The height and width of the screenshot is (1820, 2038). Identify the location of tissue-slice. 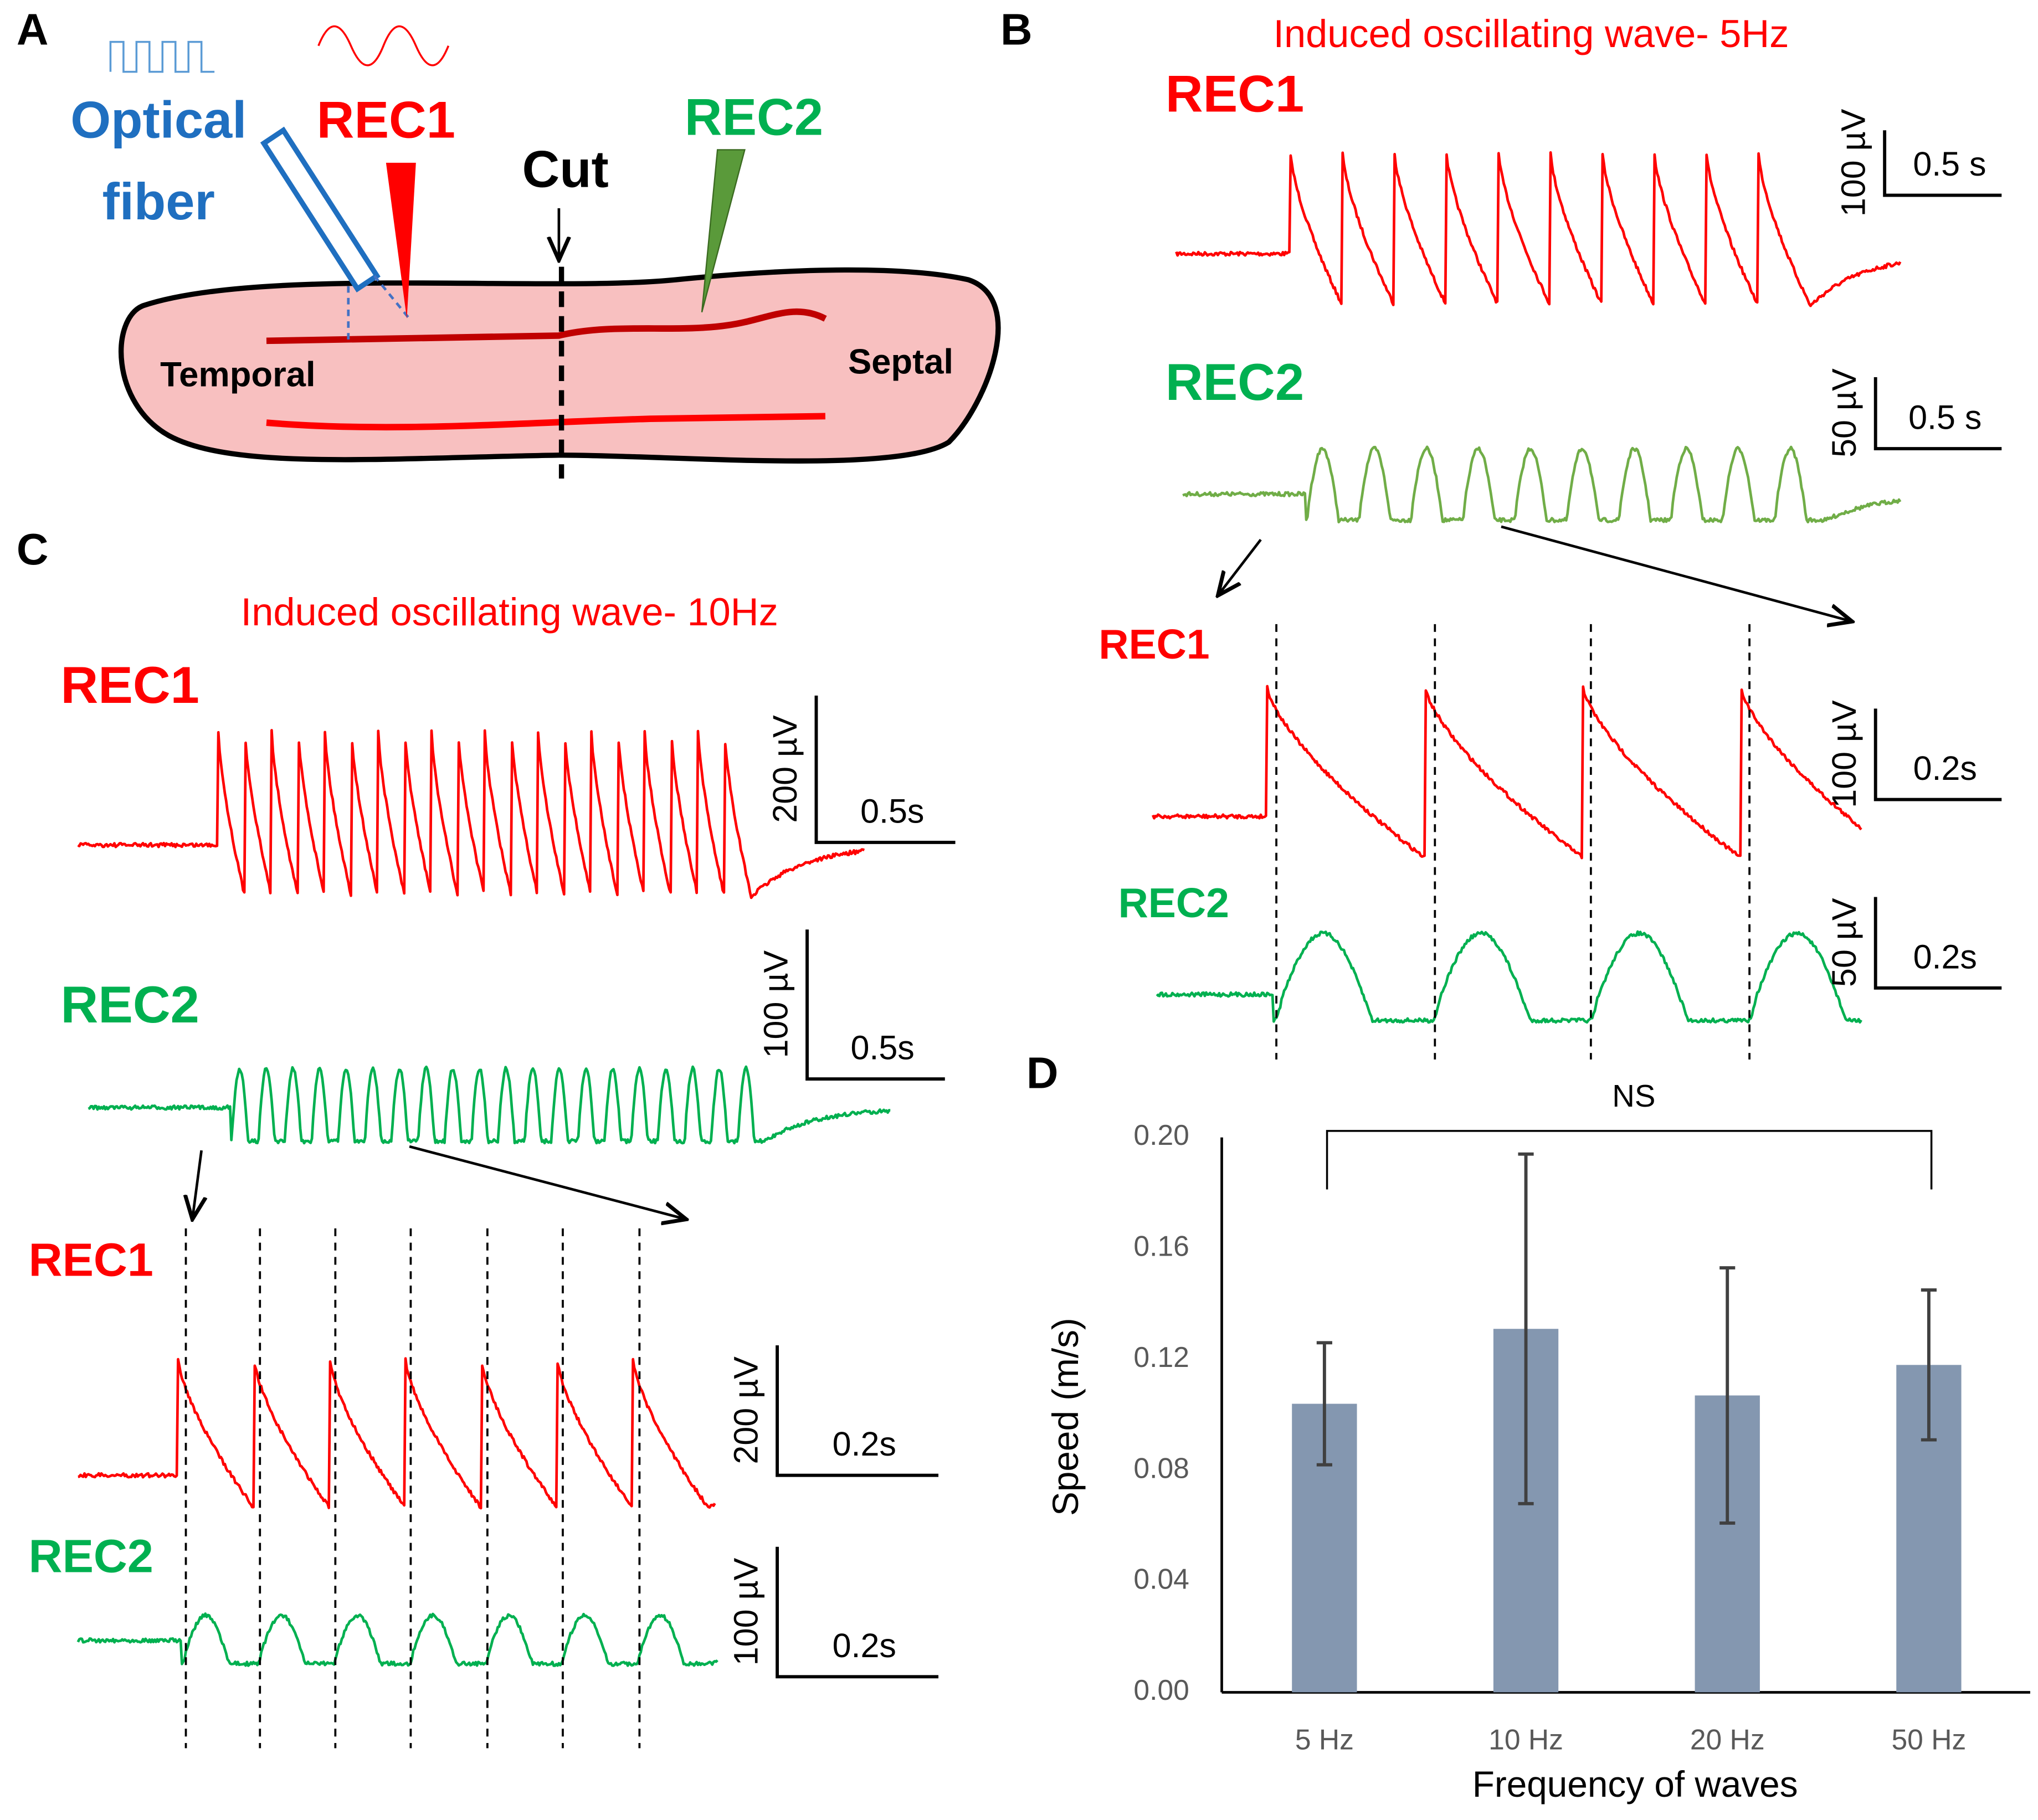
(560, 365).